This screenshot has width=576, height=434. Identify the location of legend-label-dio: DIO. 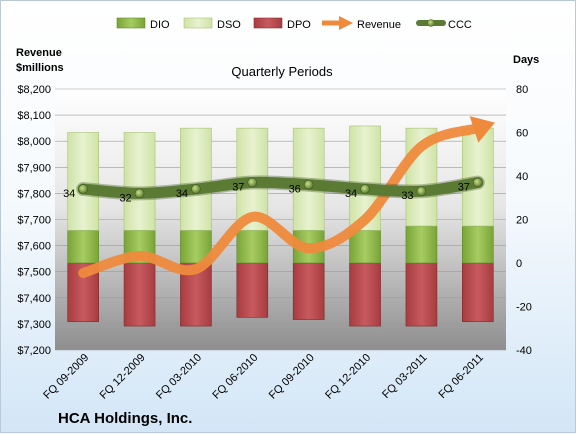
(160, 25).